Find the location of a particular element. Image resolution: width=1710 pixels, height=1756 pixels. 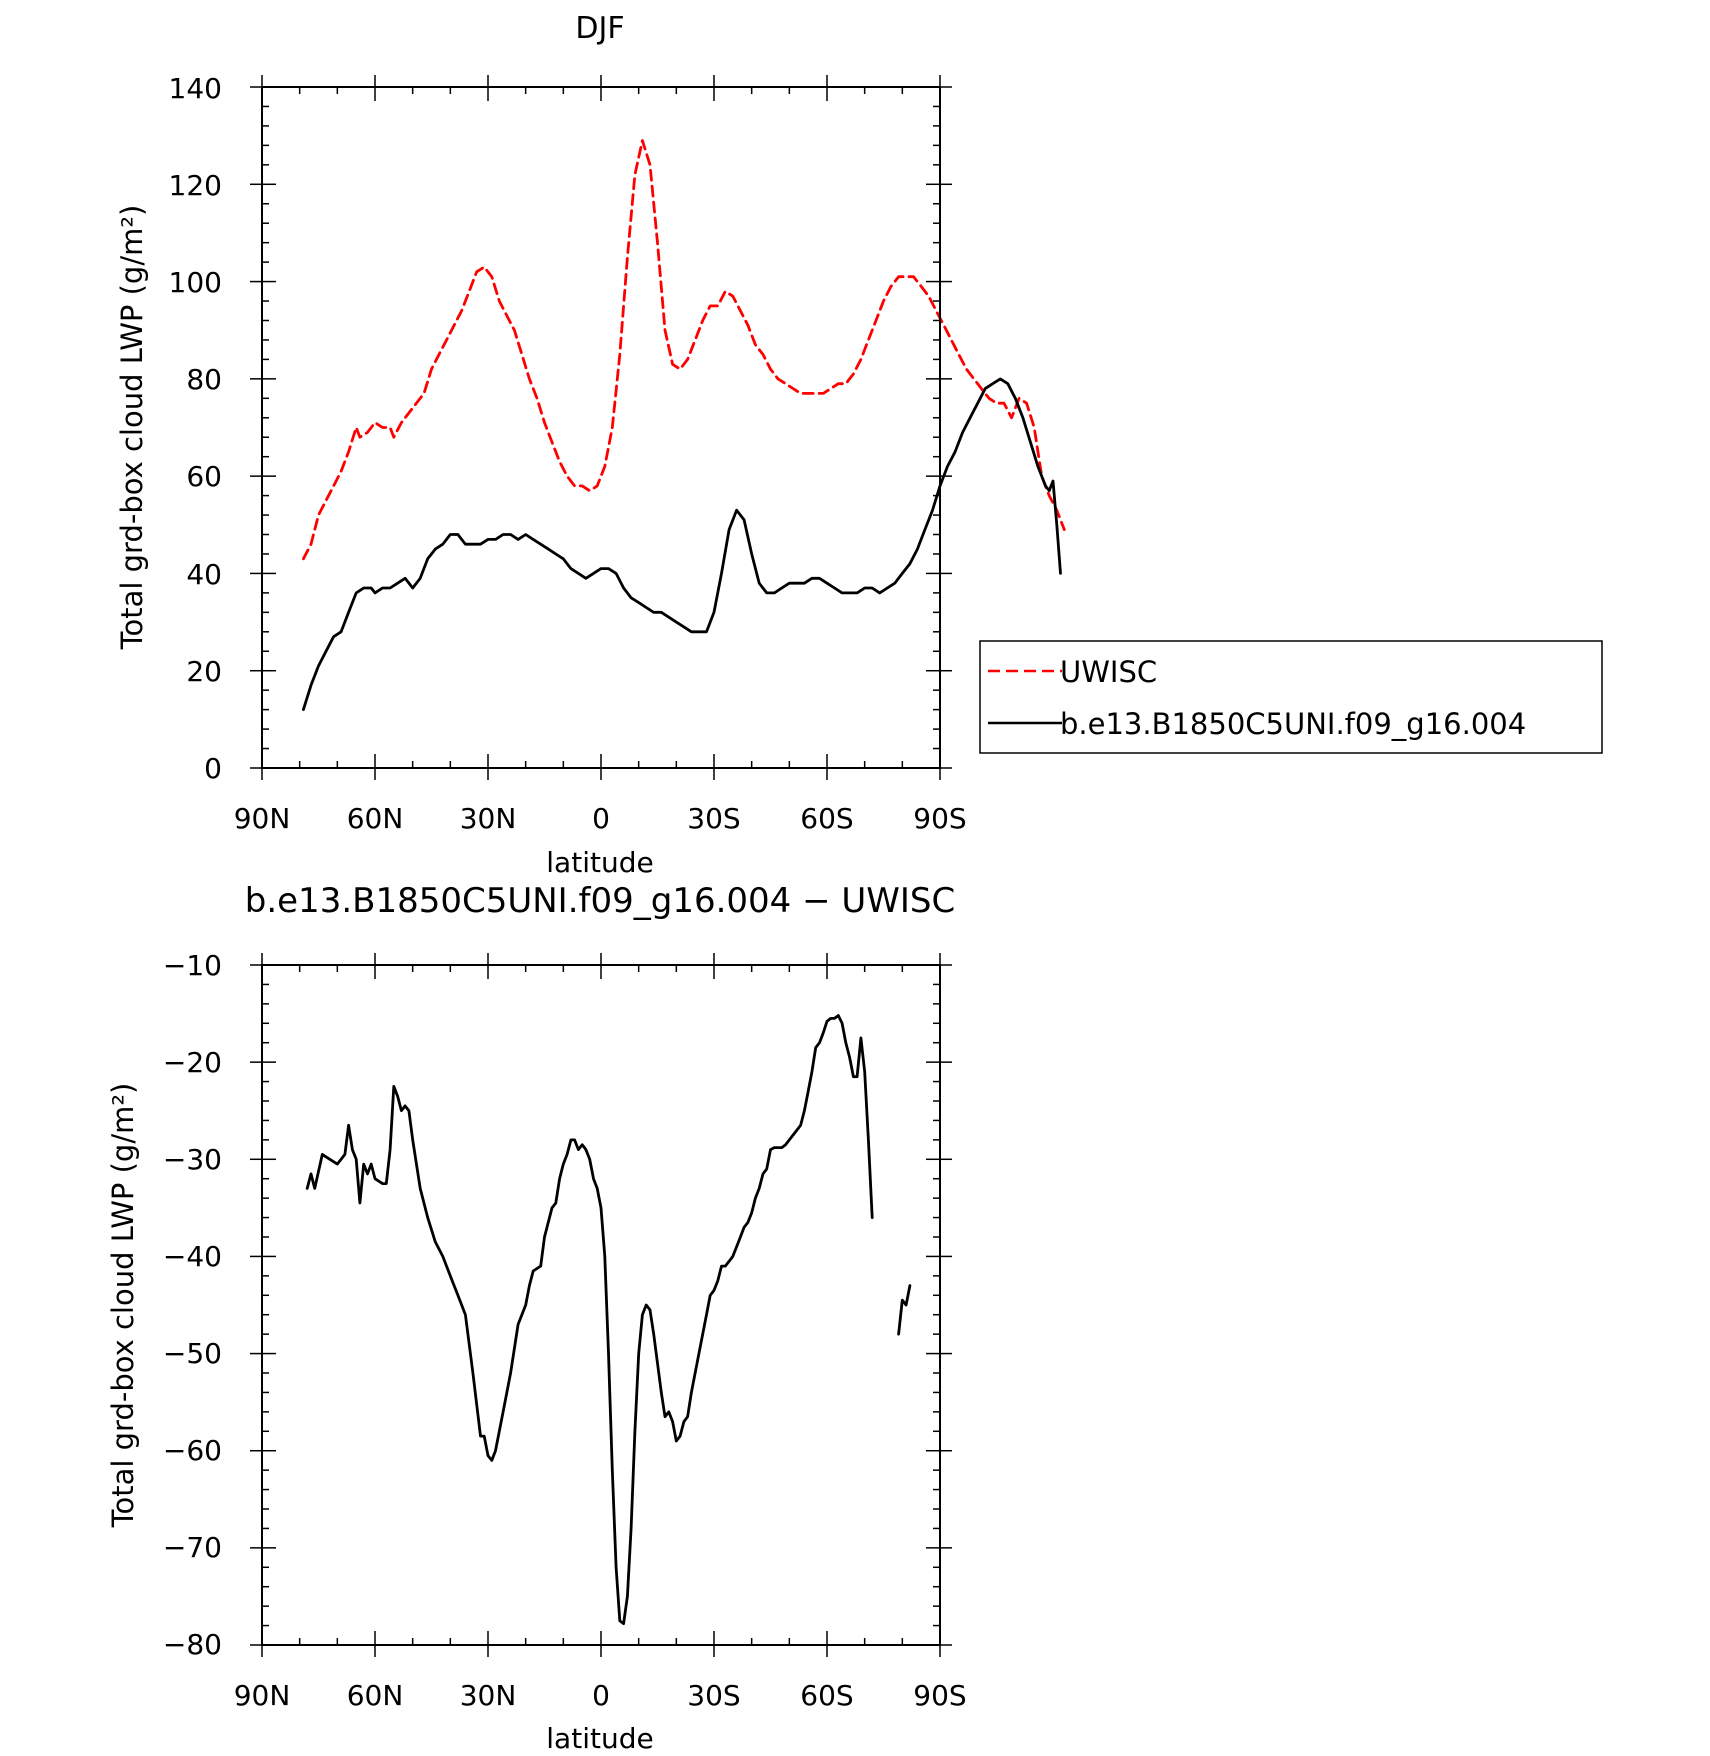

top-x-tick-label: 90N is located at coordinates (262, 818).